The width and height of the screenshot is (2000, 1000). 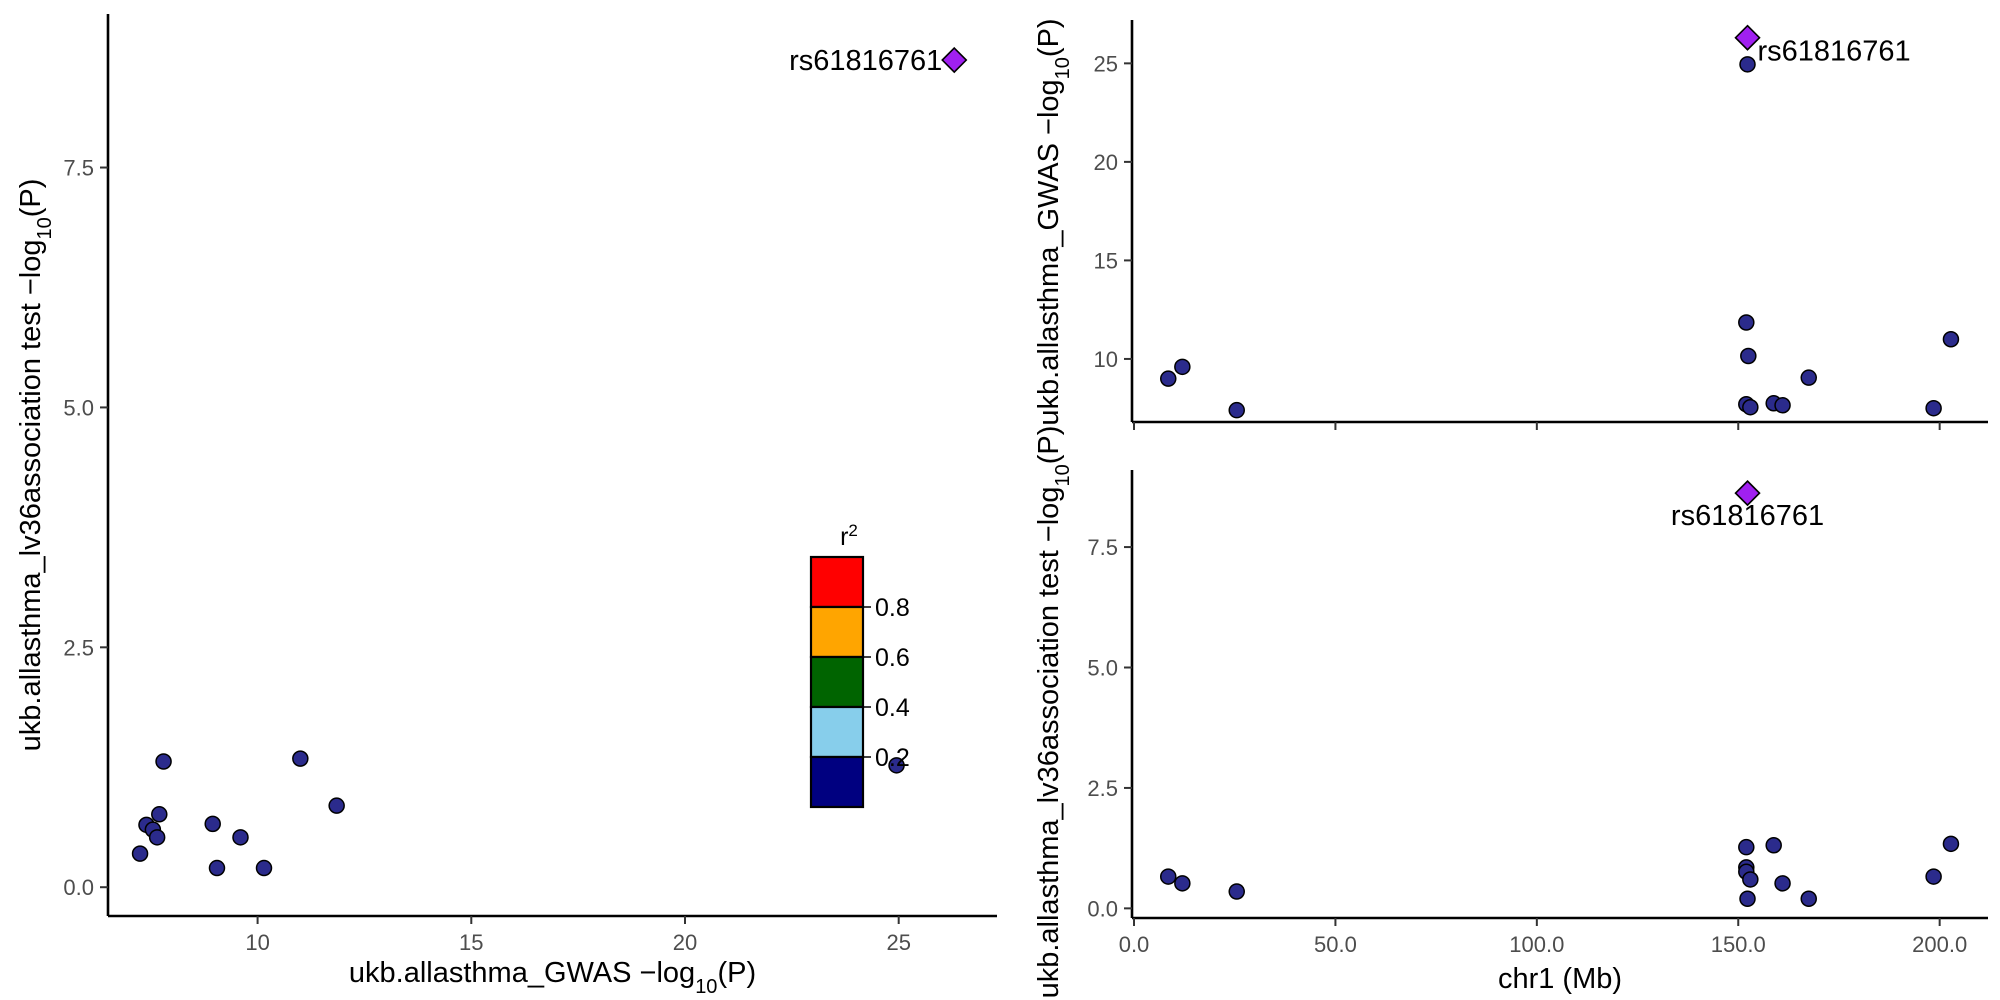 I want to click on x-tick-label: 50.0, so click(x=1335, y=944).